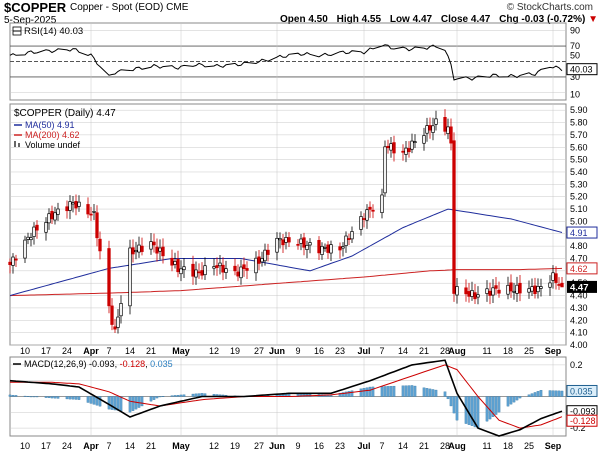  Describe the element at coordinates (67, 446) in the screenshot. I see `x-tick-label-bottom: 24` at that location.